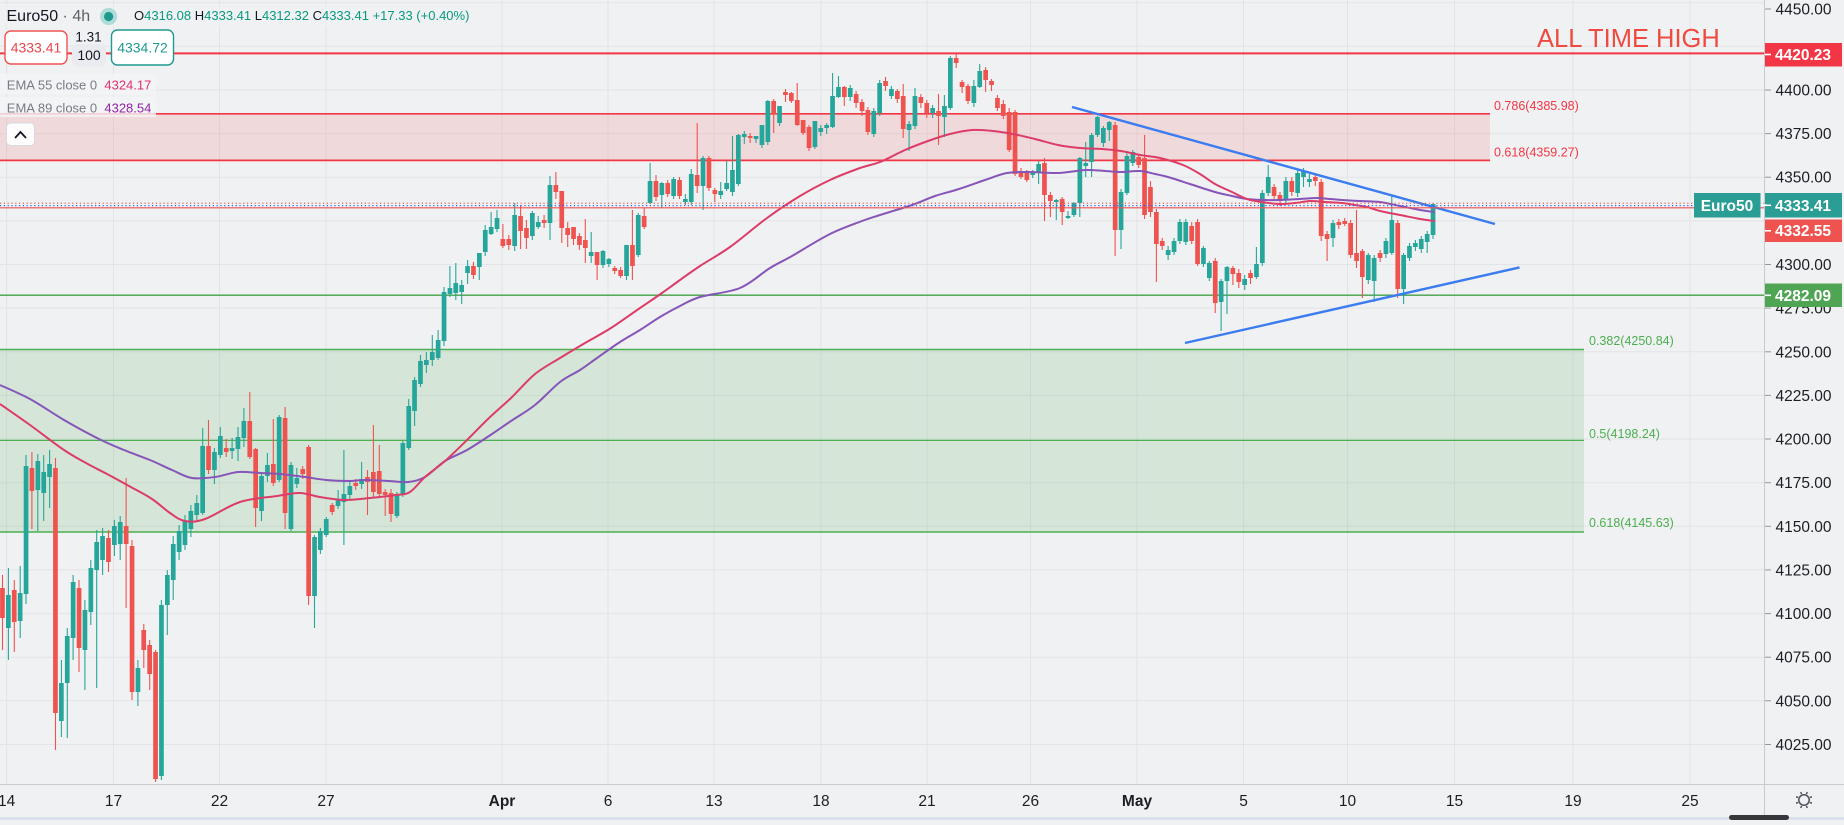 This screenshot has width=1844, height=825. What do you see at coordinates (325, 801) in the screenshot?
I see `svg-text: 27` at bounding box center [325, 801].